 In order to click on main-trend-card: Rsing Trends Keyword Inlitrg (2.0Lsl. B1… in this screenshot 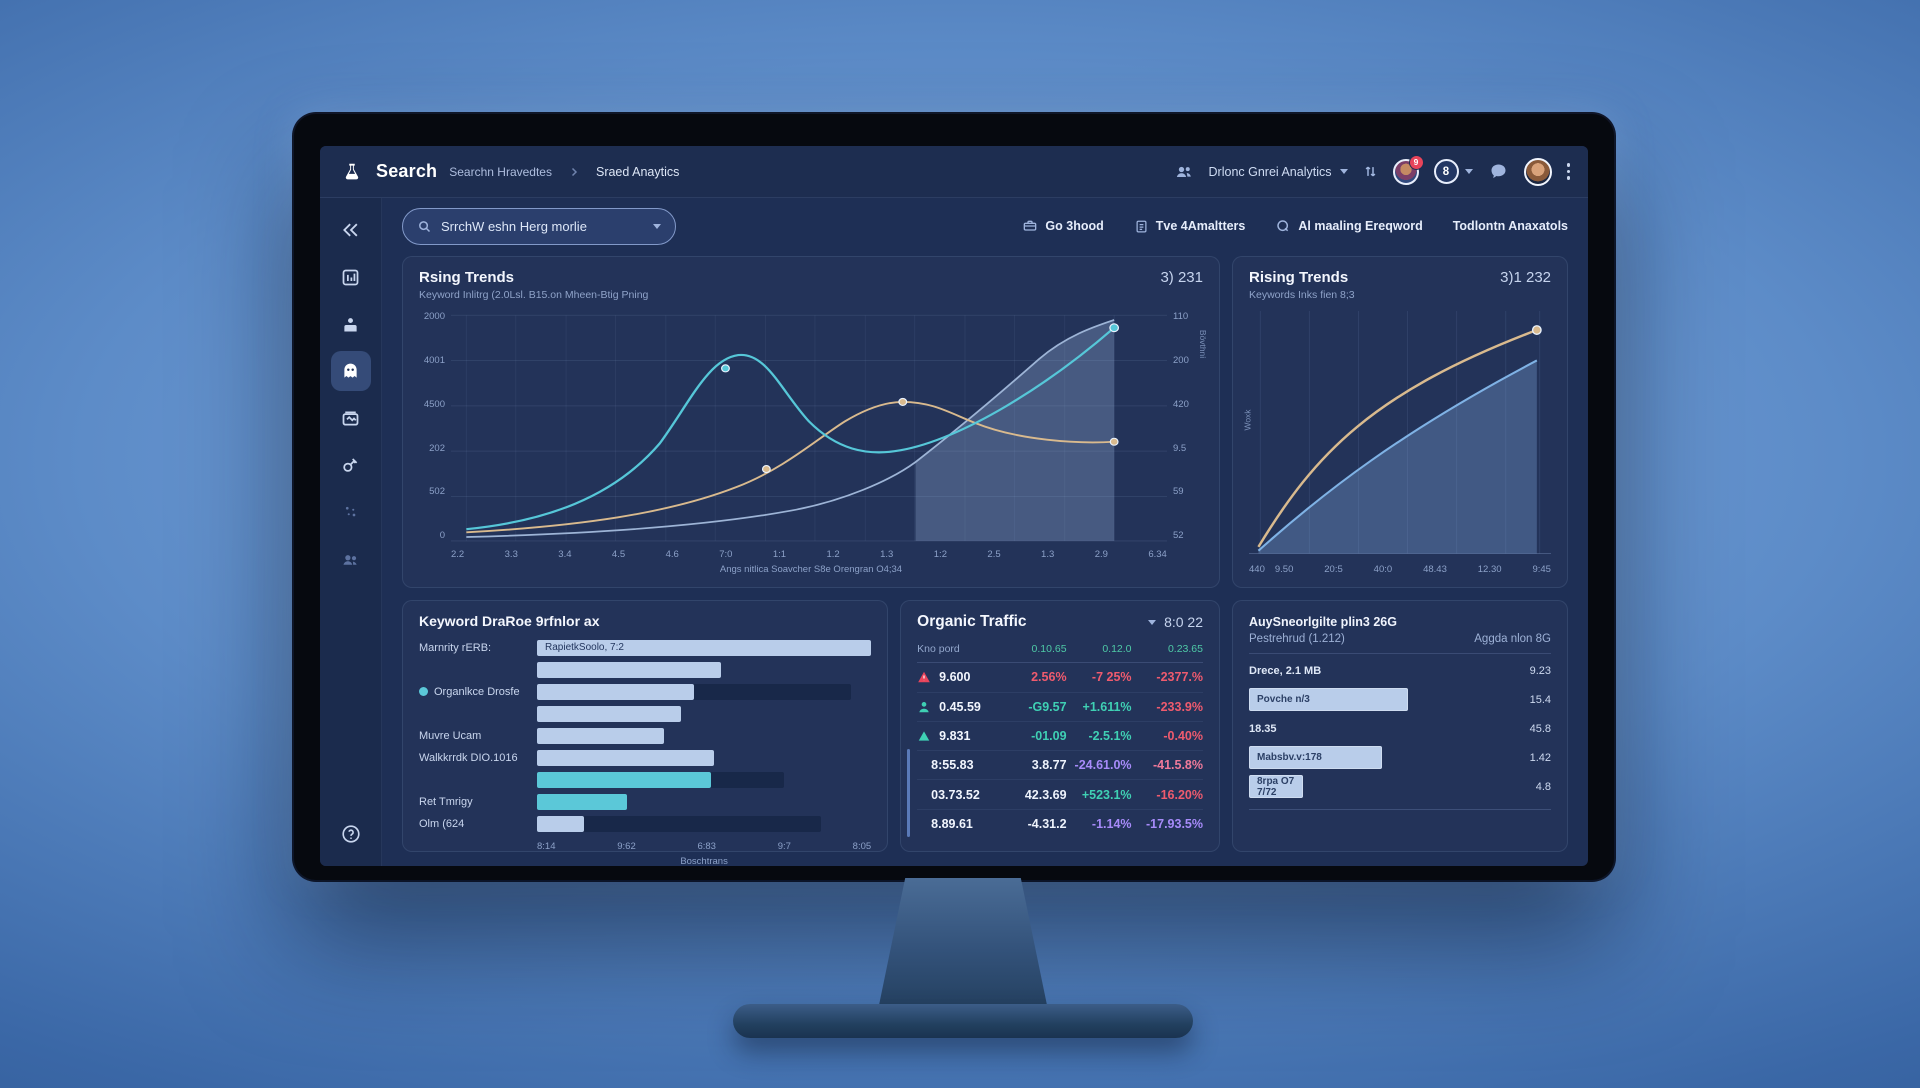, I will do `click(811, 422)`.